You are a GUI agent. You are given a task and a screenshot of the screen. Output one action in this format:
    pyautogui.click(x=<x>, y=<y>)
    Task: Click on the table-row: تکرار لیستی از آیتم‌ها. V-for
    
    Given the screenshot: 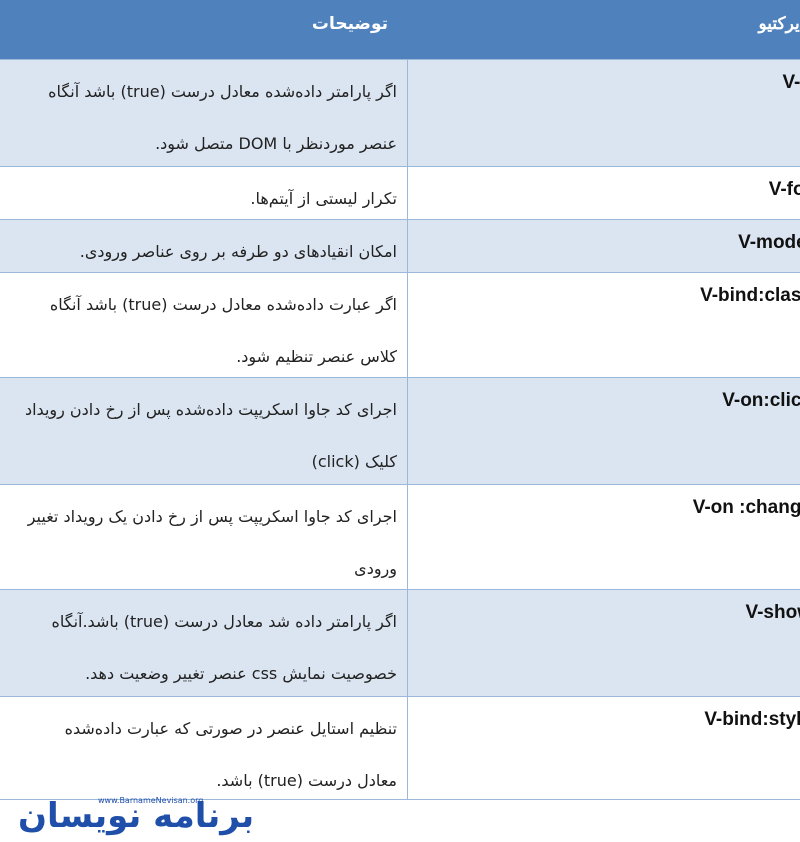 What is the action you would take?
    pyautogui.click(x=400, y=193)
    